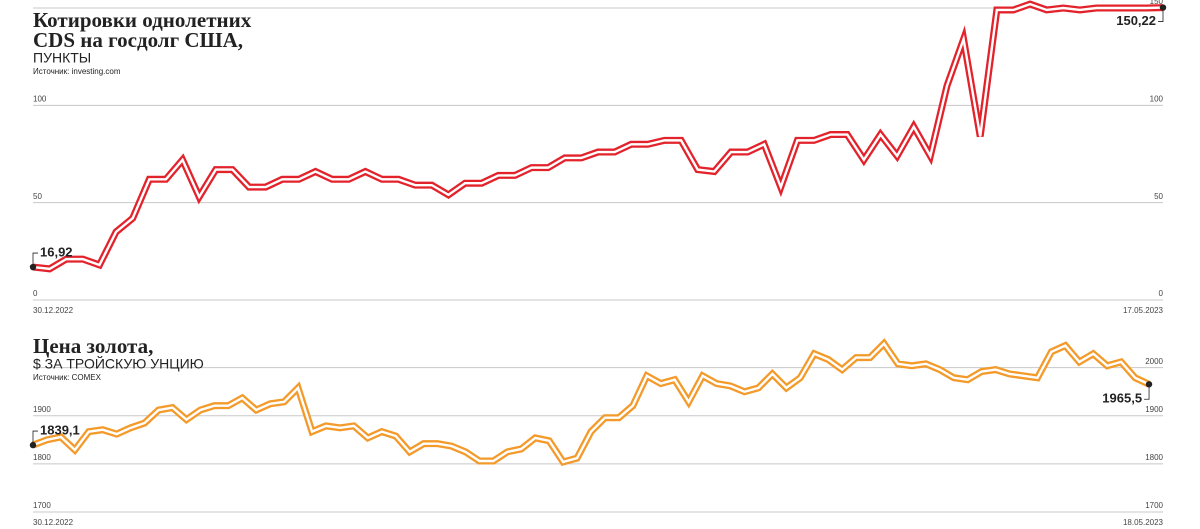  I want to click on chart-title: Цена золота,, so click(93, 346).